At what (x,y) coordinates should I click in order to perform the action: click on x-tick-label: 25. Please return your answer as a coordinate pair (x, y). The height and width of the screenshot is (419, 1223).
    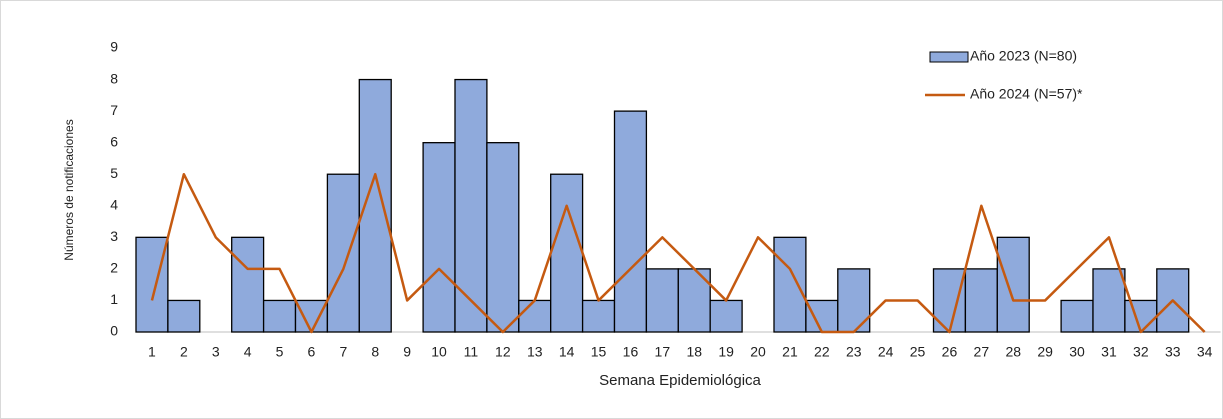
    Looking at the image, I should click on (918, 352).